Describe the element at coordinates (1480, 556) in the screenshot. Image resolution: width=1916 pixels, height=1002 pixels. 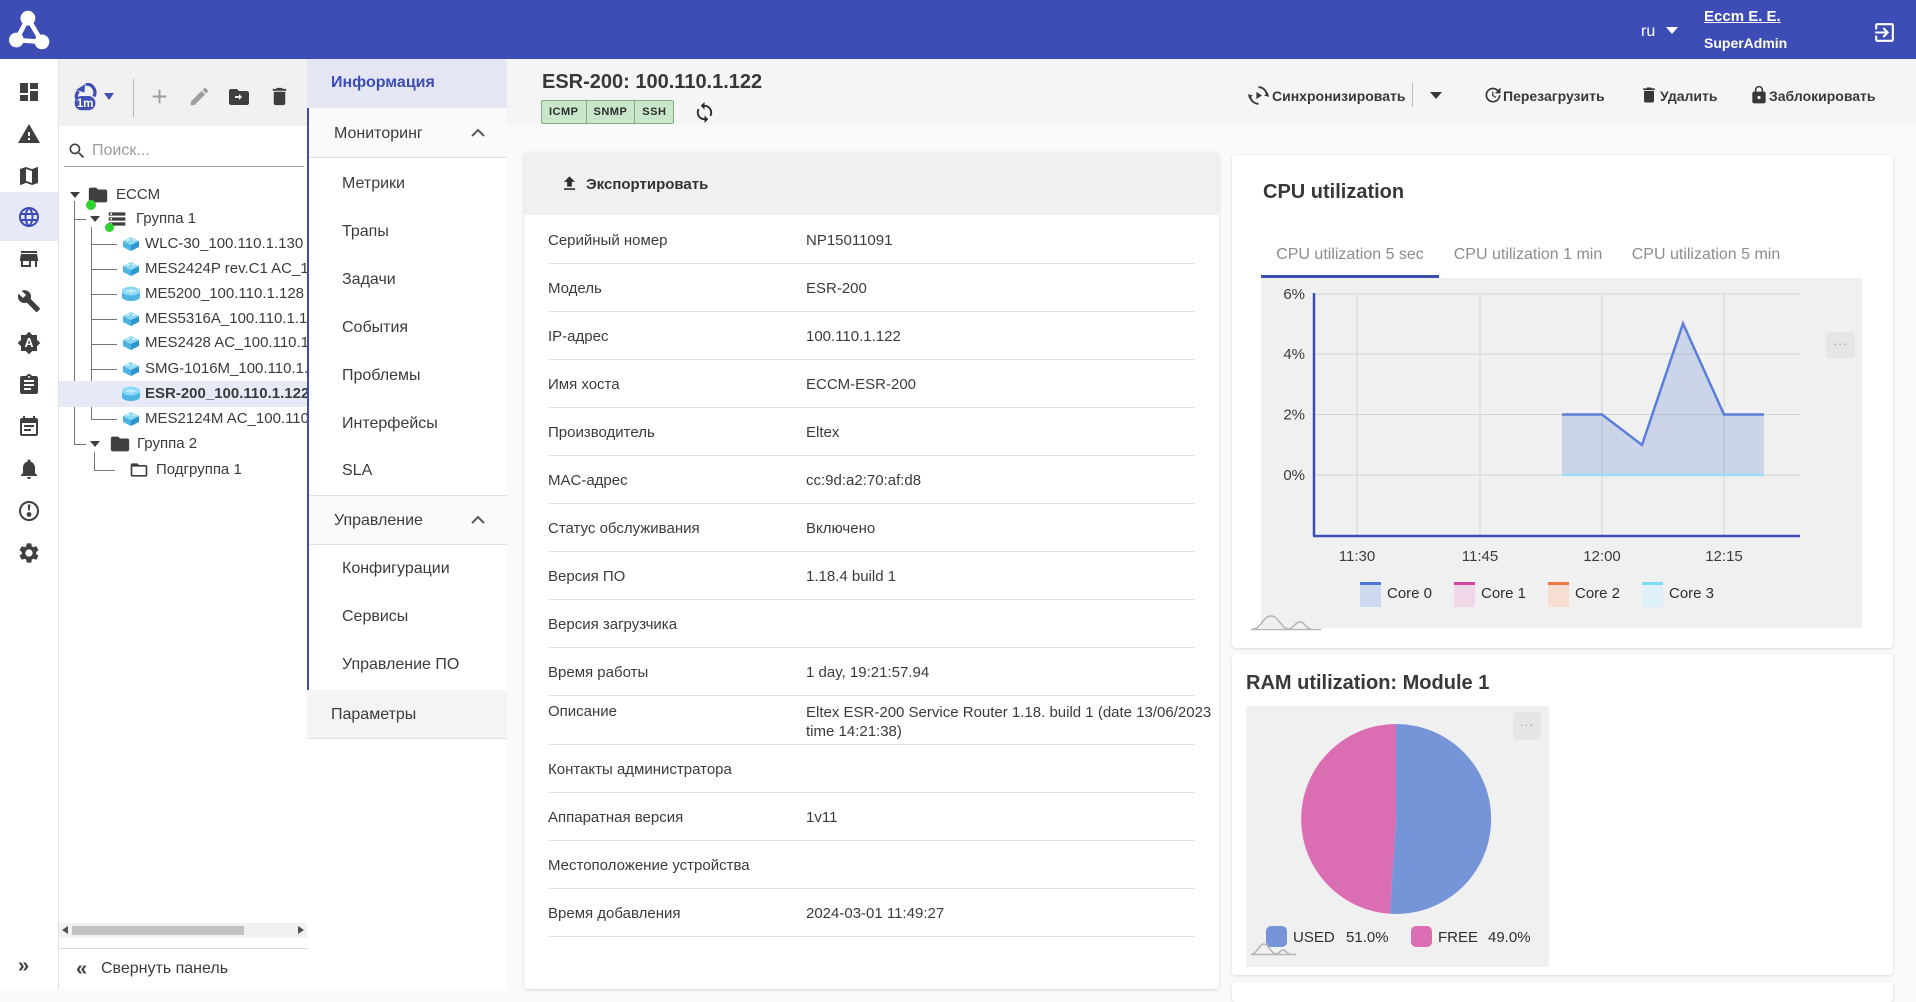
I see `svg-text: 11:45` at that location.